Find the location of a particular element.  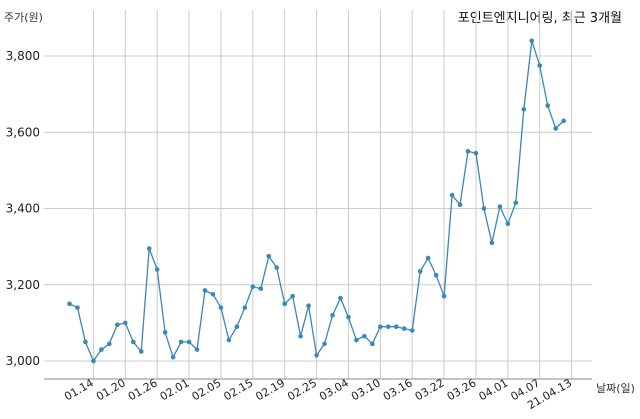

x-tick-label: 03.16 is located at coordinates (398, 389).